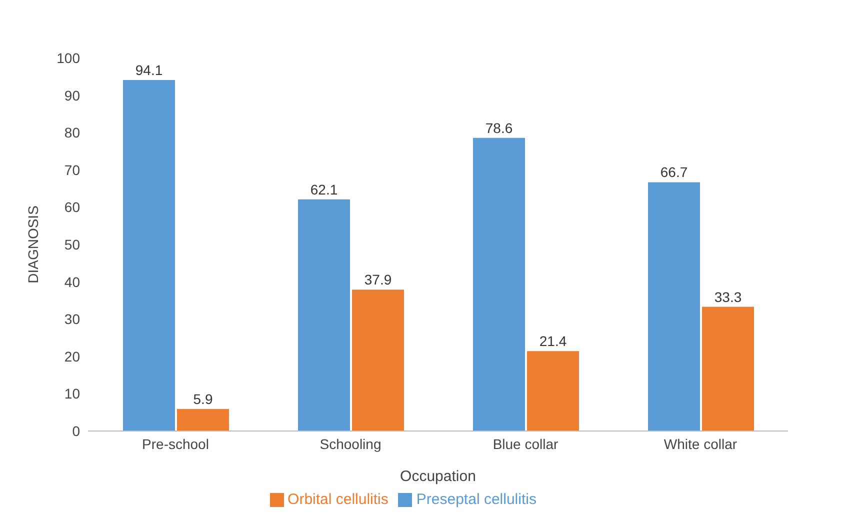  I want to click on x-tick-label: Blue collar, so click(525, 444).